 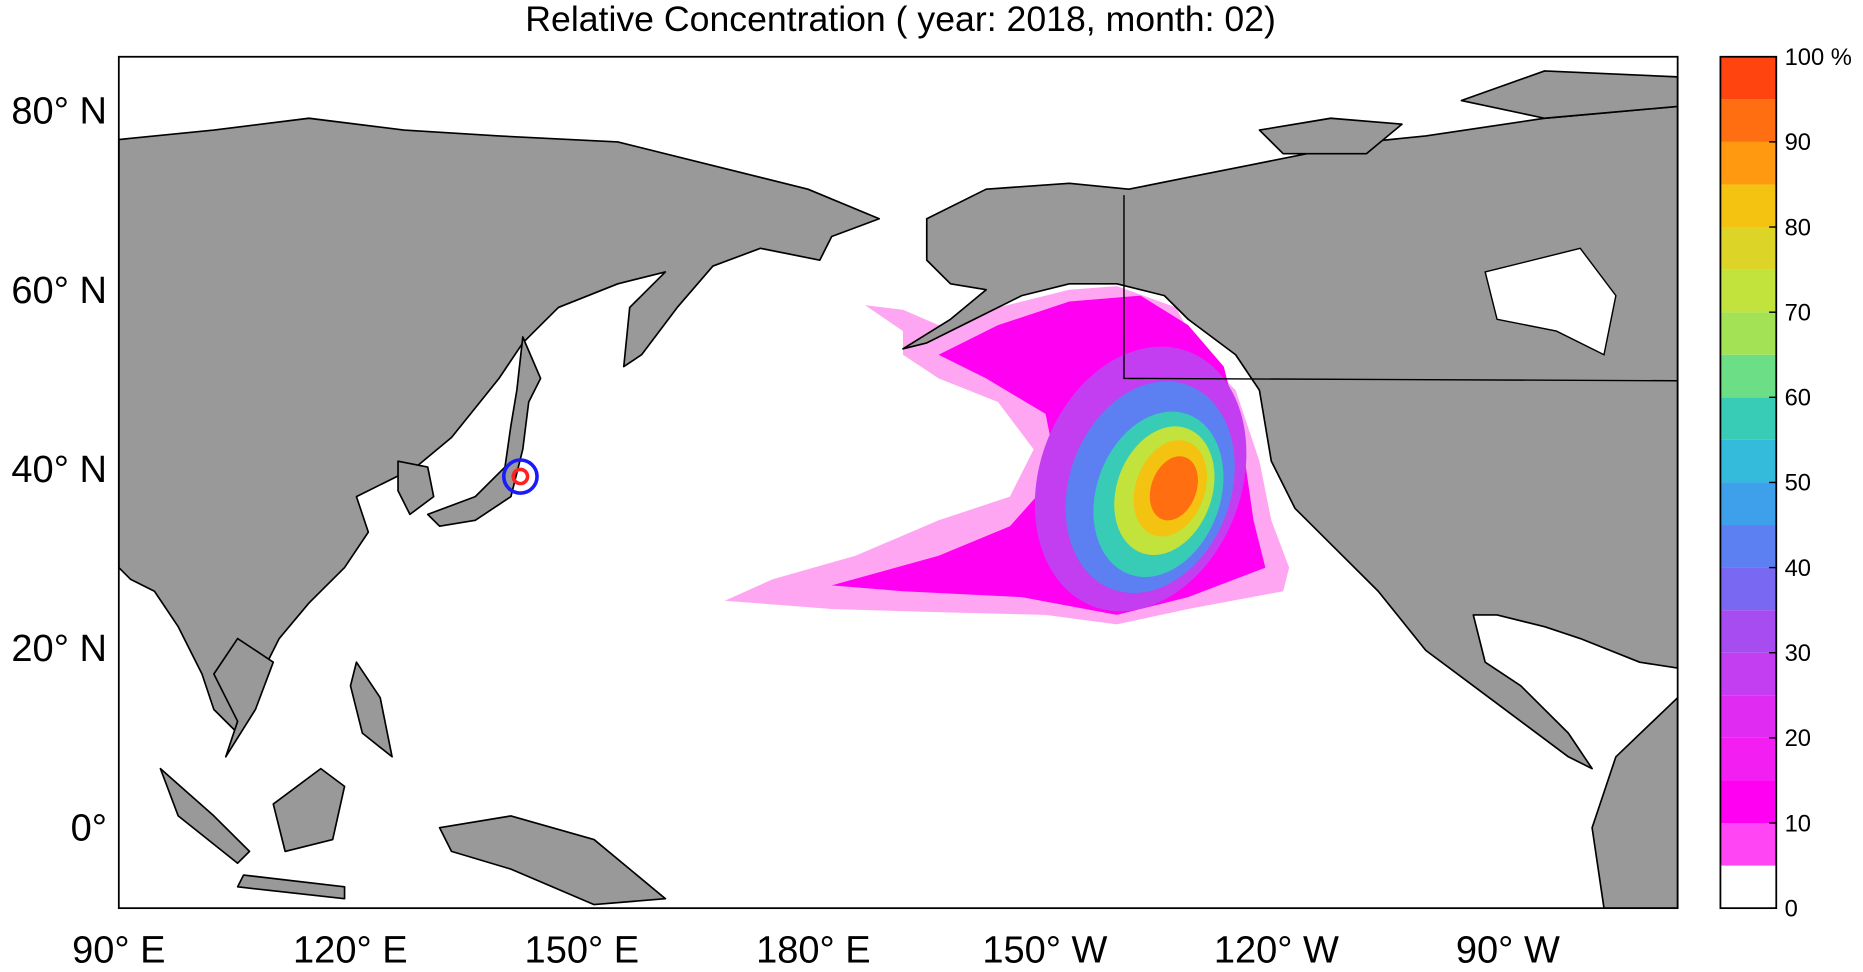 I want to click on colorbar-tick-label: 80, so click(x=1798, y=228).